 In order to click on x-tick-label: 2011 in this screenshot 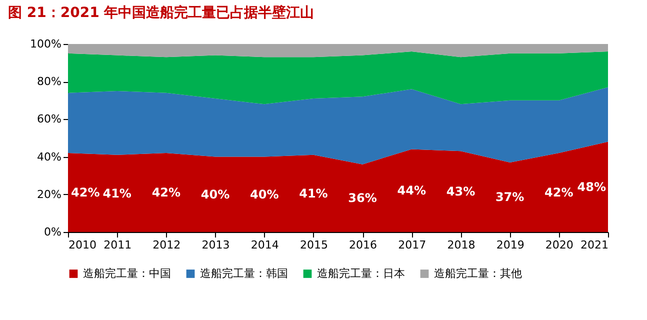, I will do `click(118, 245)`.